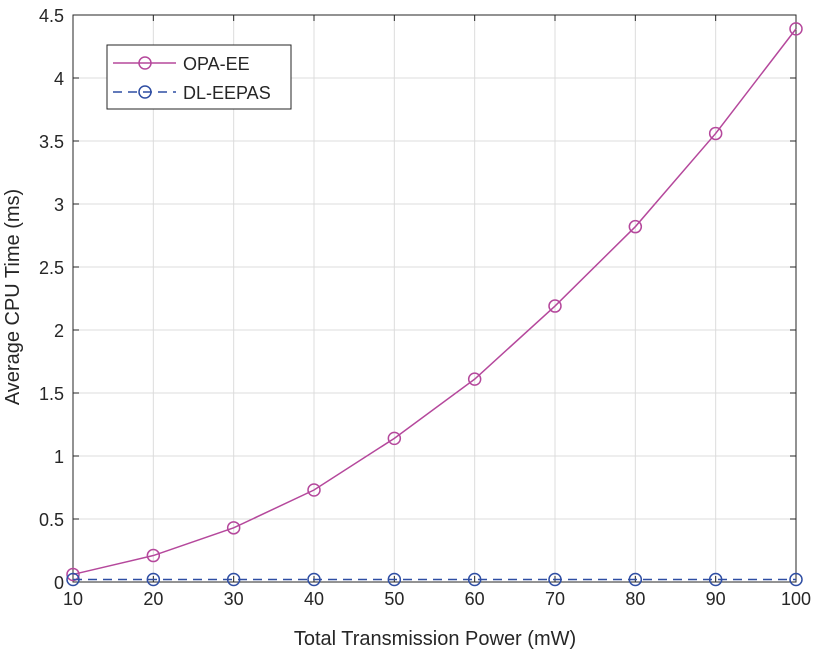  What do you see at coordinates (59, 457) in the screenshot?
I see `y-tick-label: 1` at bounding box center [59, 457].